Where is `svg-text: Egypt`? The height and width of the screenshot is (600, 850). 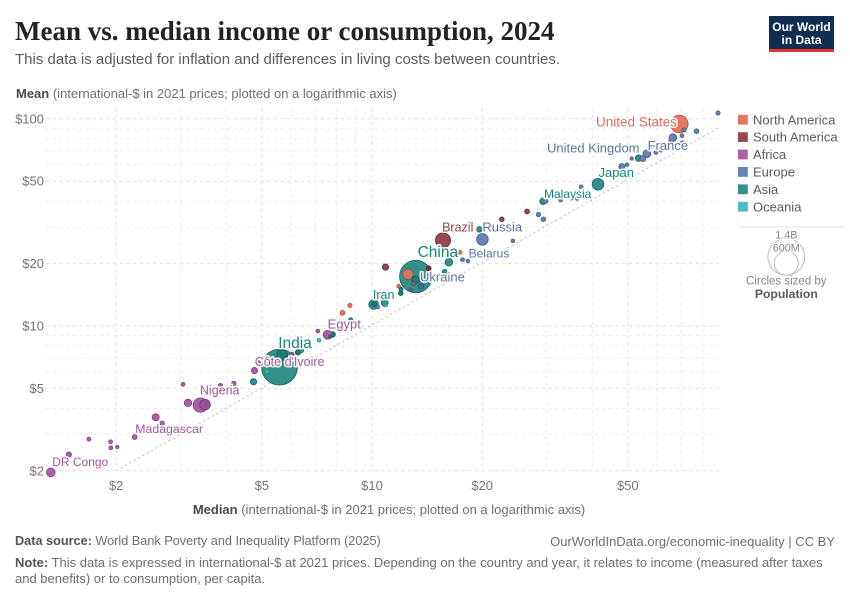 svg-text: Egypt is located at coordinates (345, 324).